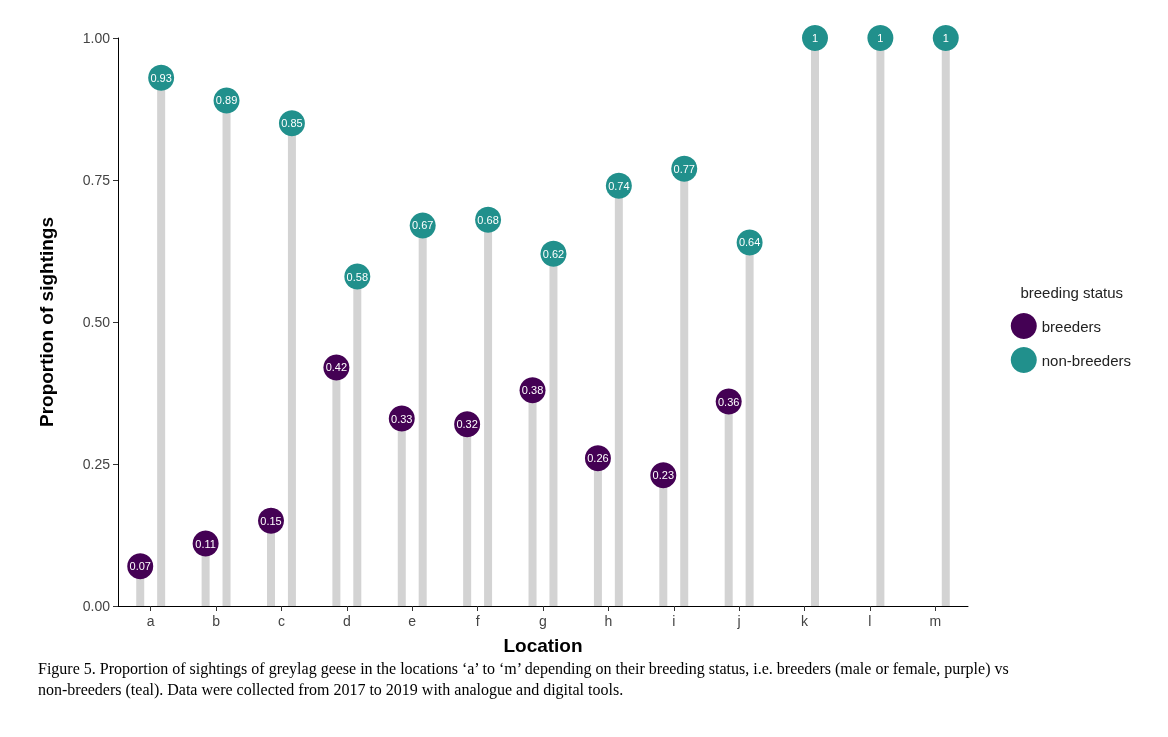 The image size is (1168, 737). What do you see at coordinates (532, 390) in the screenshot?
I see `data-label: 0.38` at bounding box center [532, 390].